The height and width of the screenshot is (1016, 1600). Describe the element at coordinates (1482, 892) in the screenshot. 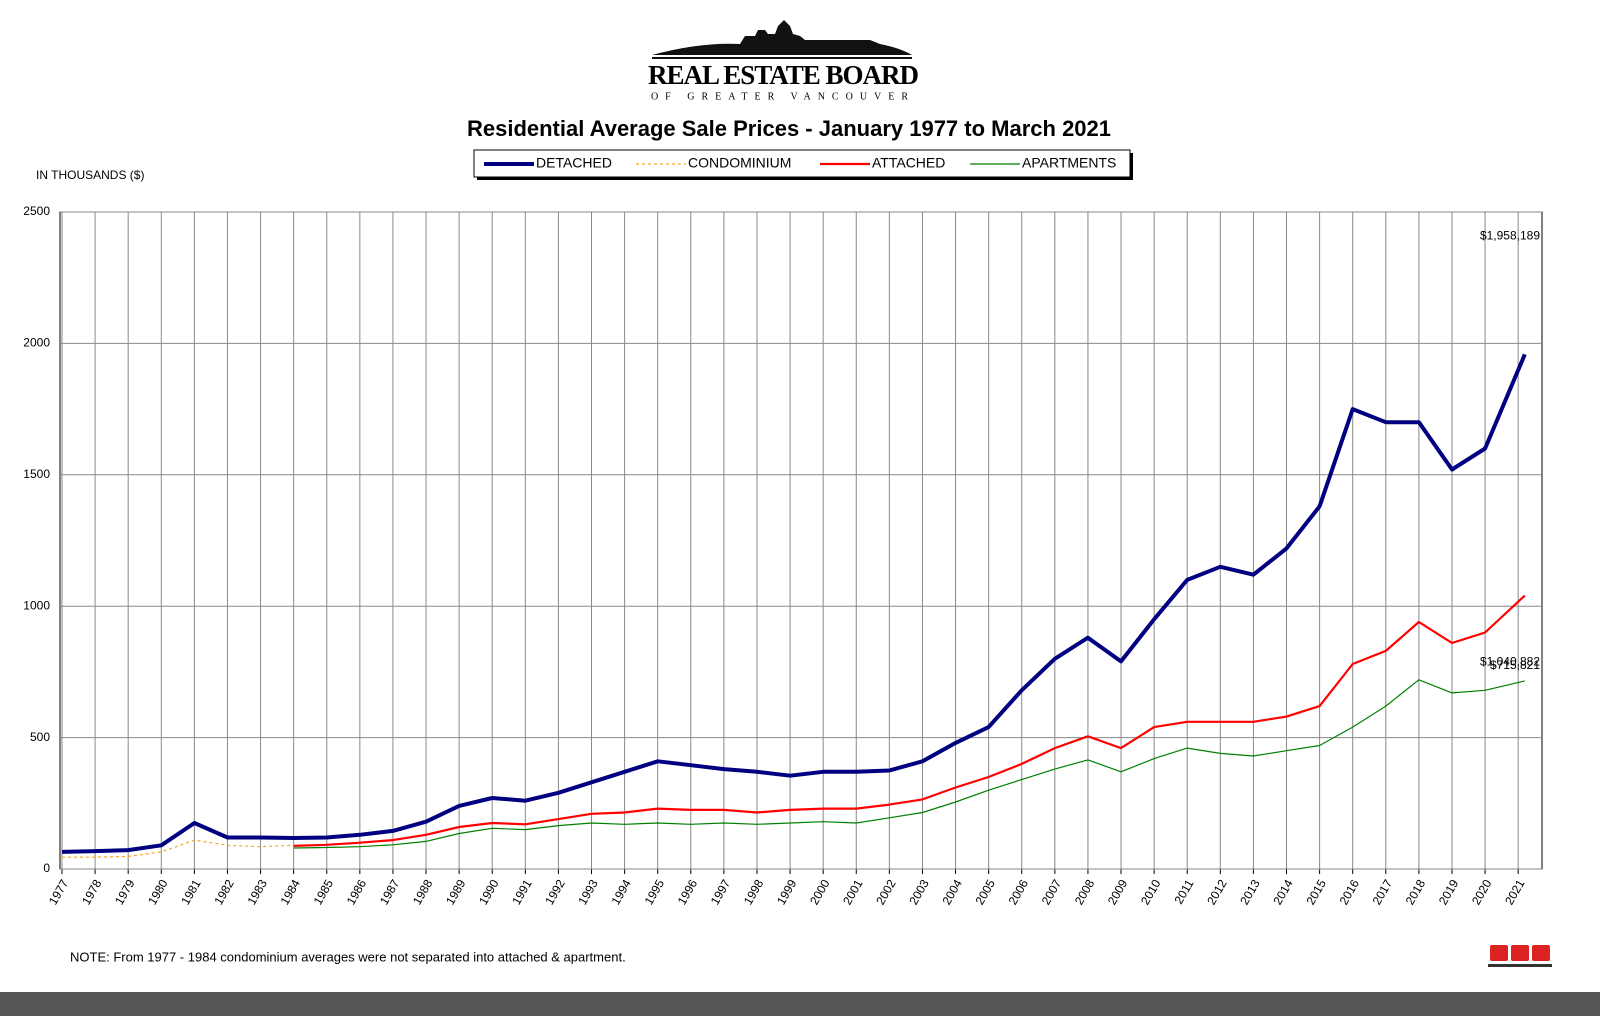

I see `x-tick-label: 2020` at that location.